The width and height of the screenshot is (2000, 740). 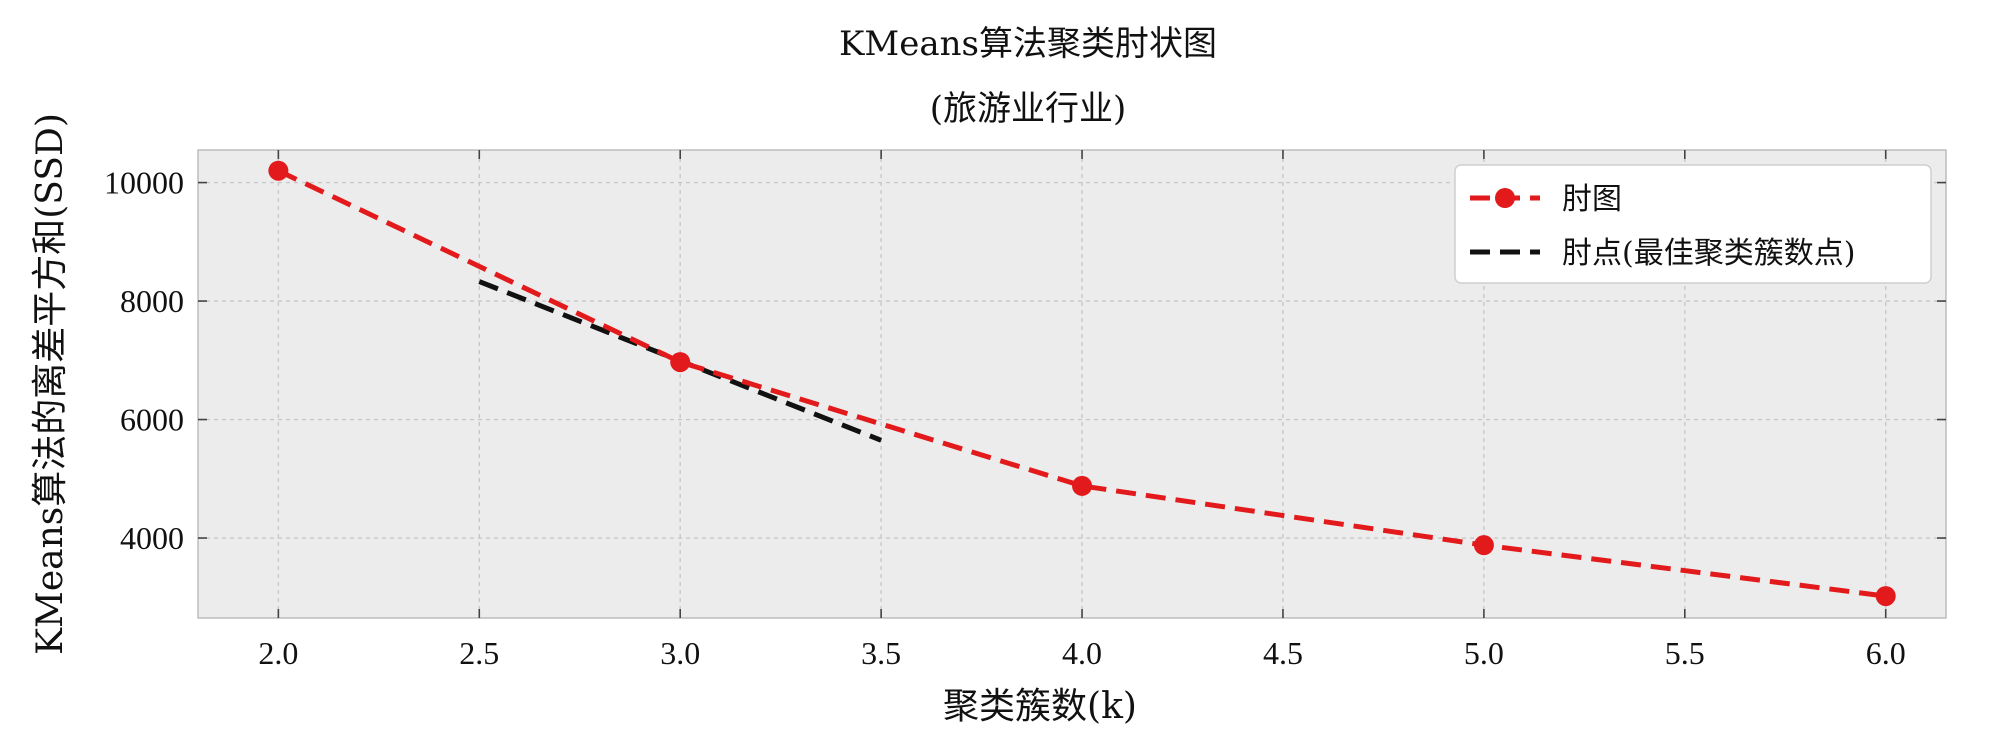 I want to click on y-tick-label: 6000, so click(x=152, y=420).